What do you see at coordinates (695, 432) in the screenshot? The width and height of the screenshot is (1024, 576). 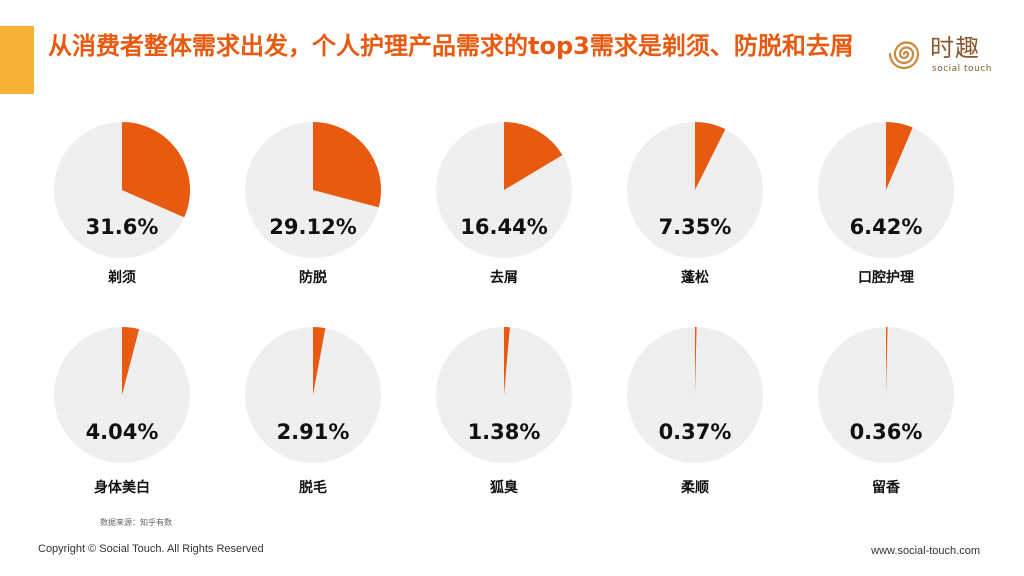 I see `pie-value-label: 0.37%` at bounding box center [695, 432].